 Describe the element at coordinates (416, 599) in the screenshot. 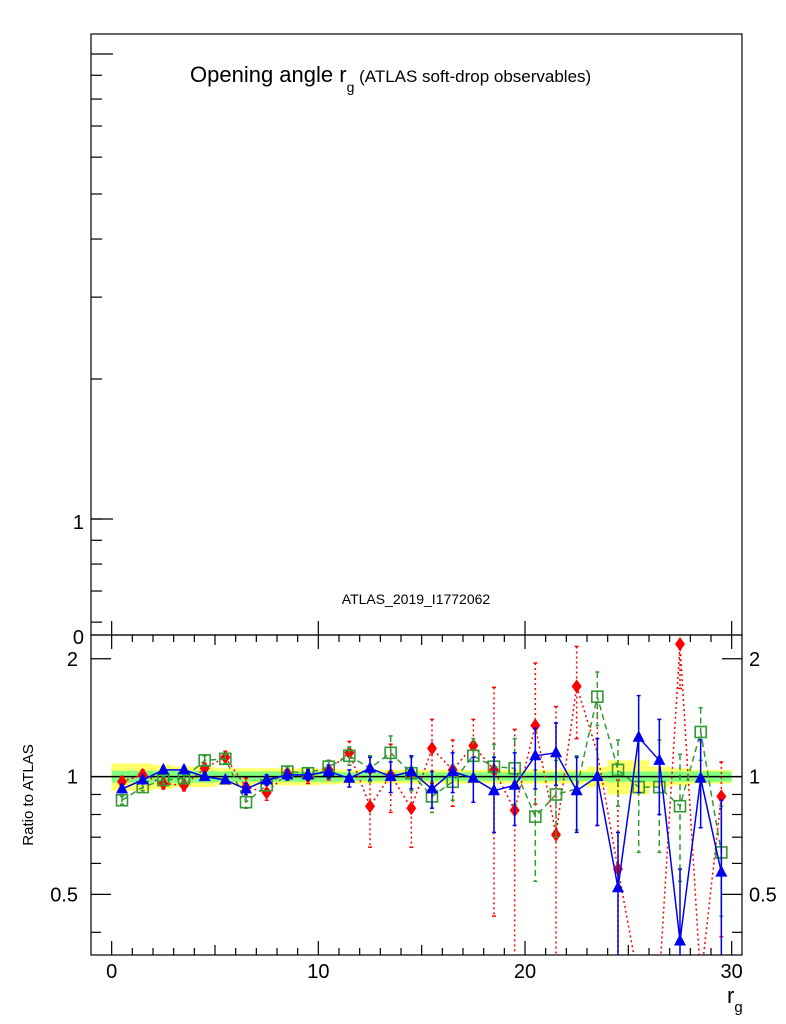

I see `analysis-label: ATLAS_2019_I1772062` at that location.